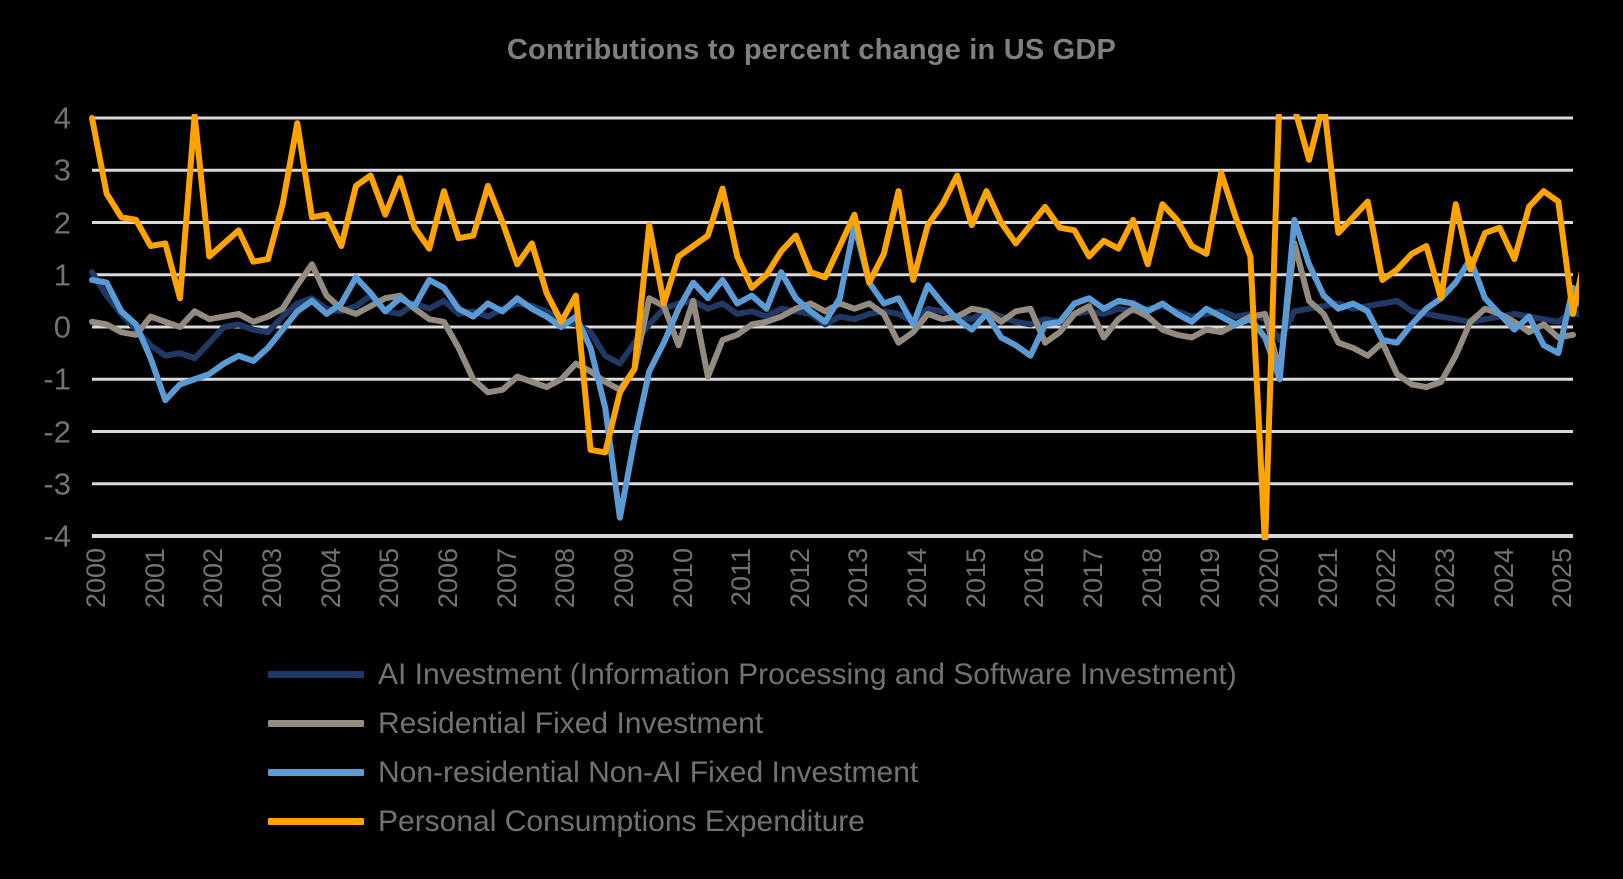  Describe the element at coordinates (623, 578) in the screenshot. I see `x-tick-label: 2009` at that location.